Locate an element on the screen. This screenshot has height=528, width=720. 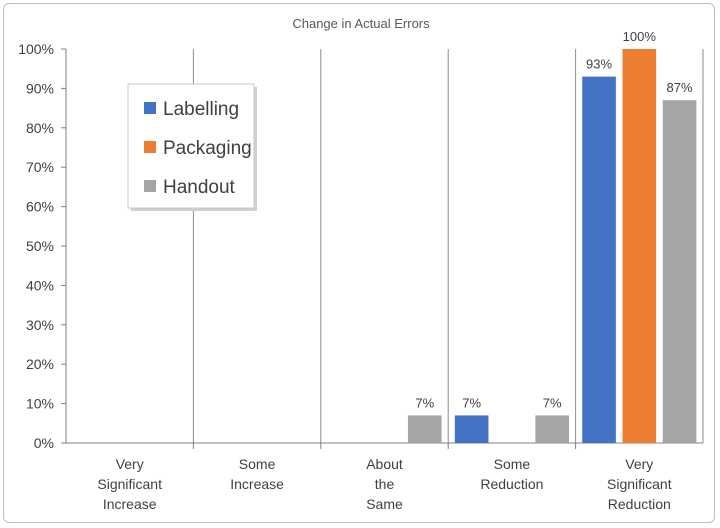
legend-label: Labelling is located at coordinates (201, 109).